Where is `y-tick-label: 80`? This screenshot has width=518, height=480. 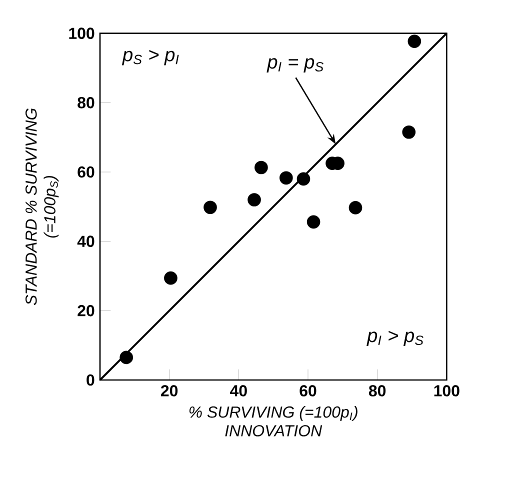 y-tick-label: 80 is located at coordinates (86, 102).